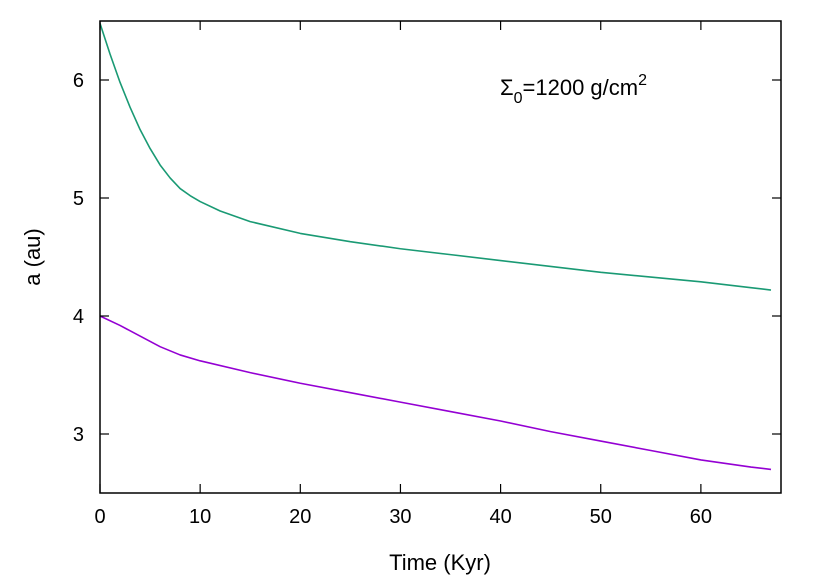 Image resolution: width=830 pixels, height=581 pixels. What do you see at coordinates (78, 81) in the screenshot?
I see `y-tick-label: 6` at bounding box center [78, 81].